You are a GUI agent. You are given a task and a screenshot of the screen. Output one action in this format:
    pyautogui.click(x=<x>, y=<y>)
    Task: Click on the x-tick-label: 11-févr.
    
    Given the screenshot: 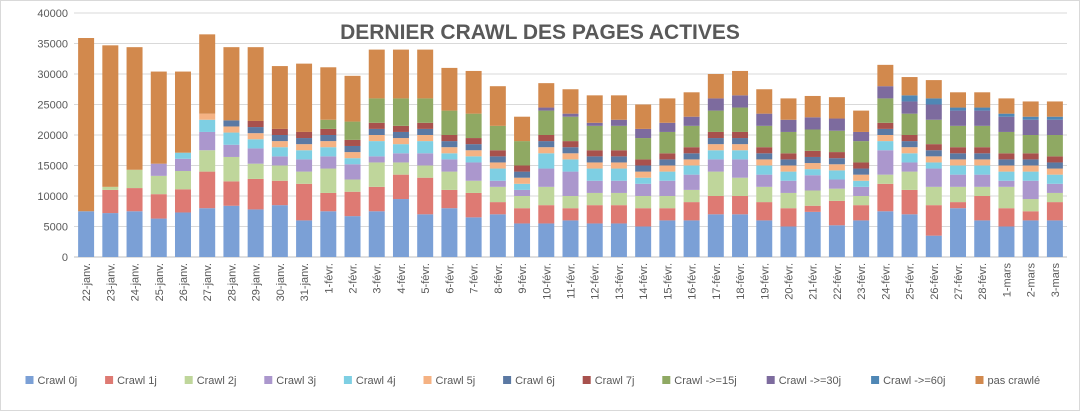 What is the action you would take?
    pyautogui.click(x=572, y=281)
    